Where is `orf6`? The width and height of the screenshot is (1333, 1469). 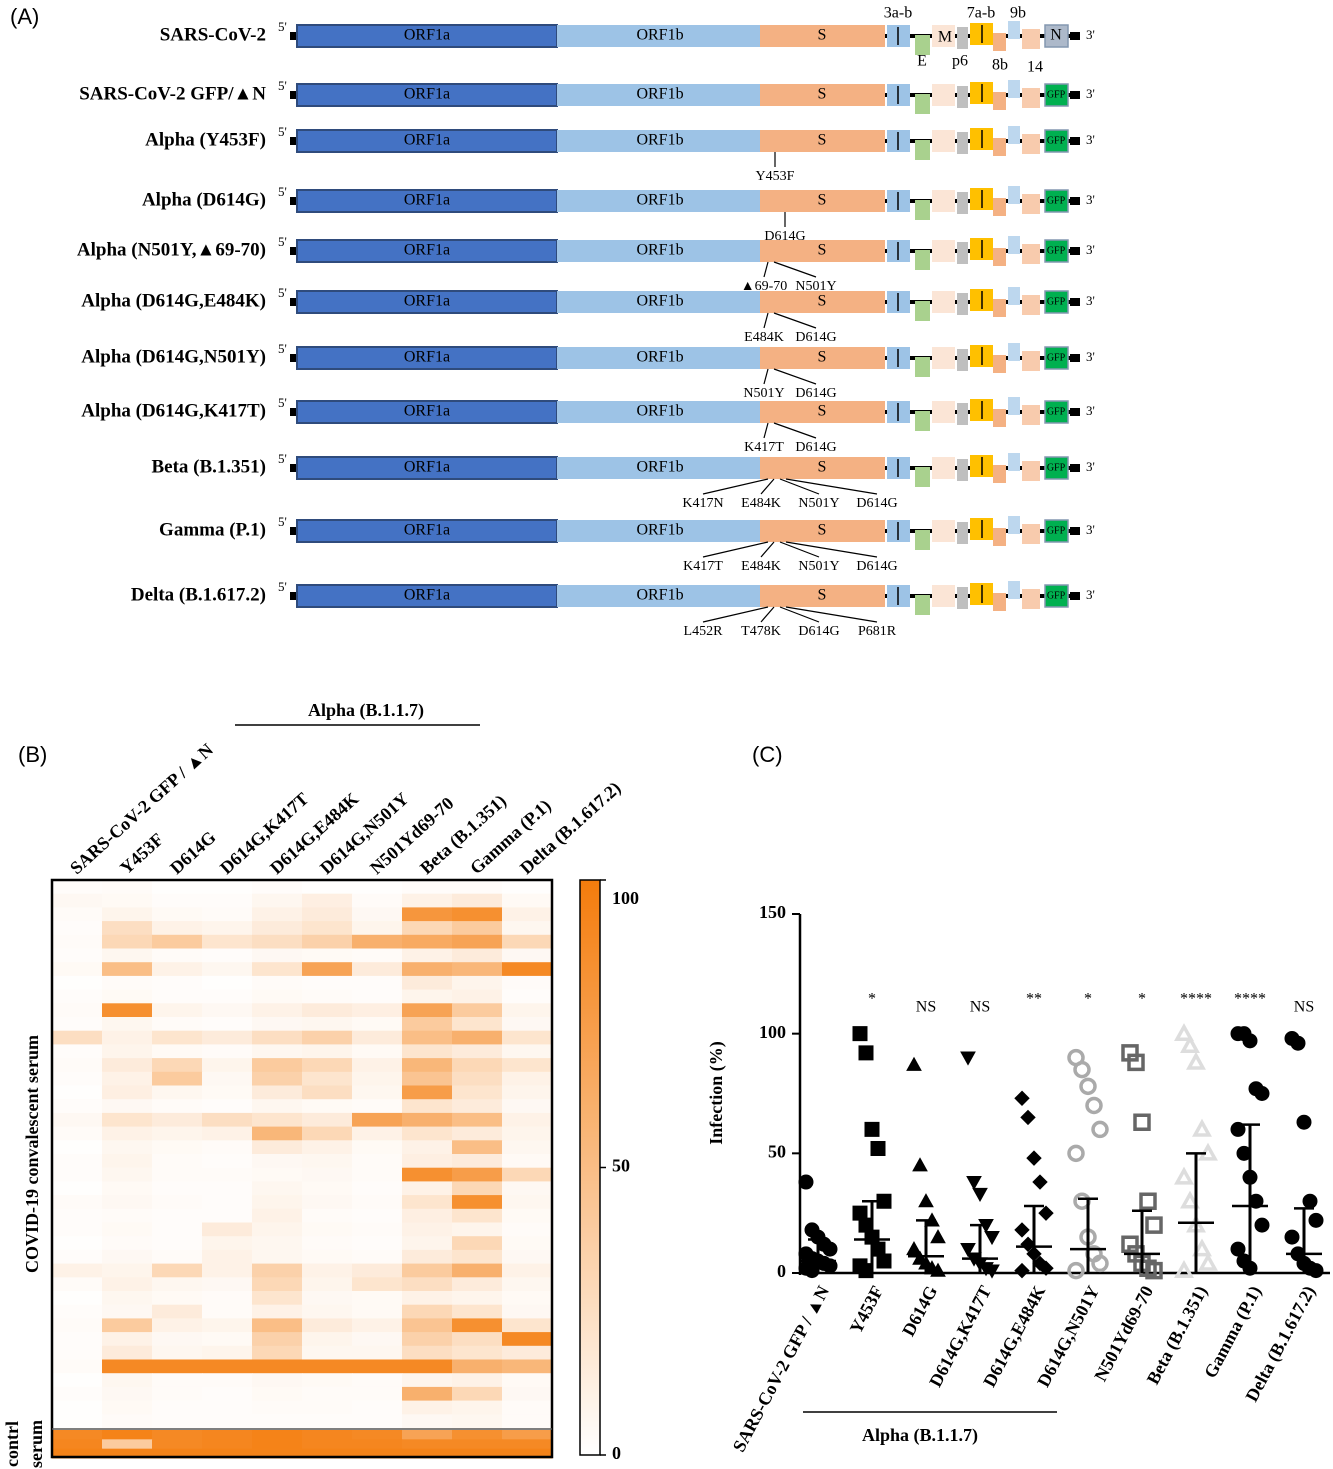 orf6 is located at coordinates (962, 203).